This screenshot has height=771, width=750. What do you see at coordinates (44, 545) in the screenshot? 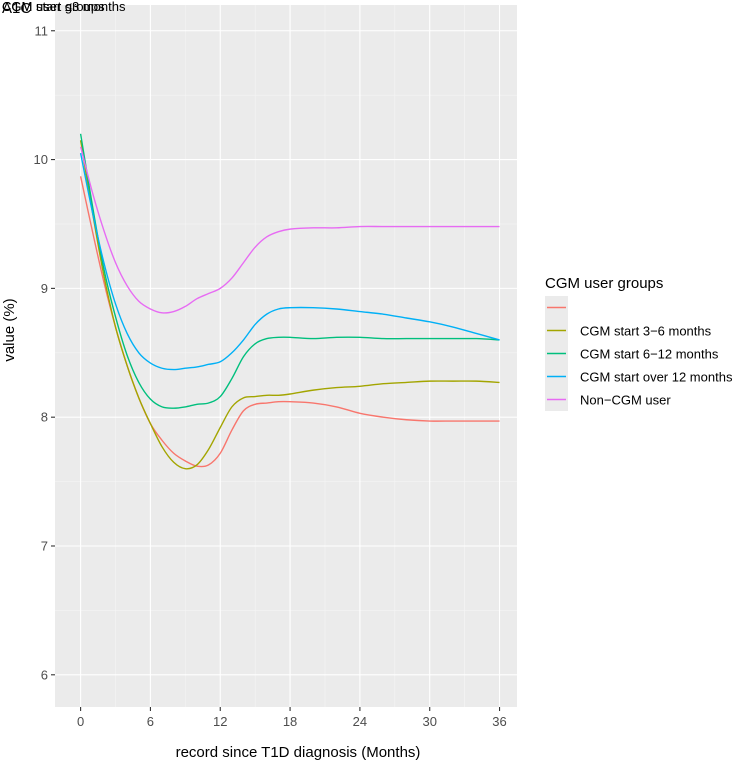
I see `y-tick-label: 7` at bounding box center [44, 545].